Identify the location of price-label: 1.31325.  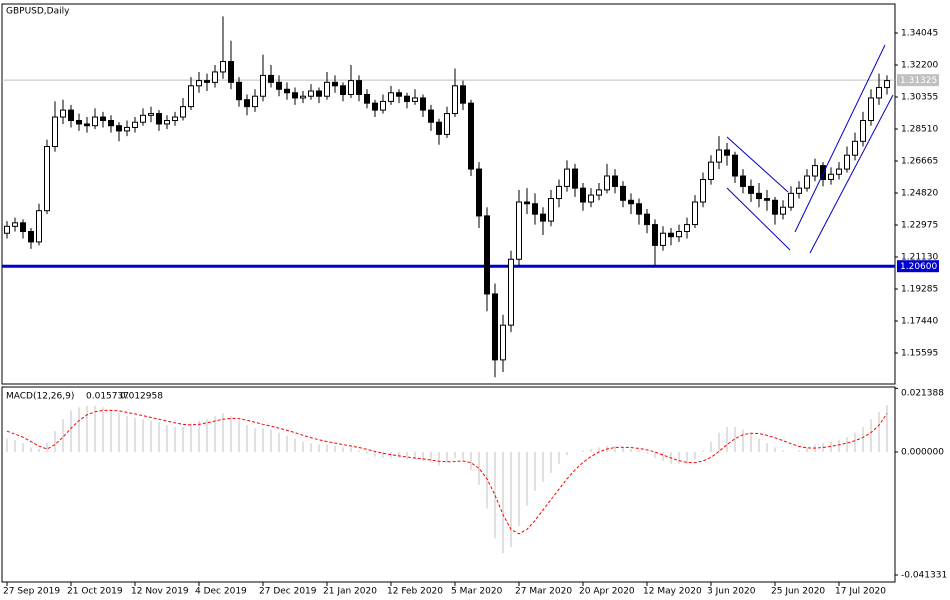
(918, 81).